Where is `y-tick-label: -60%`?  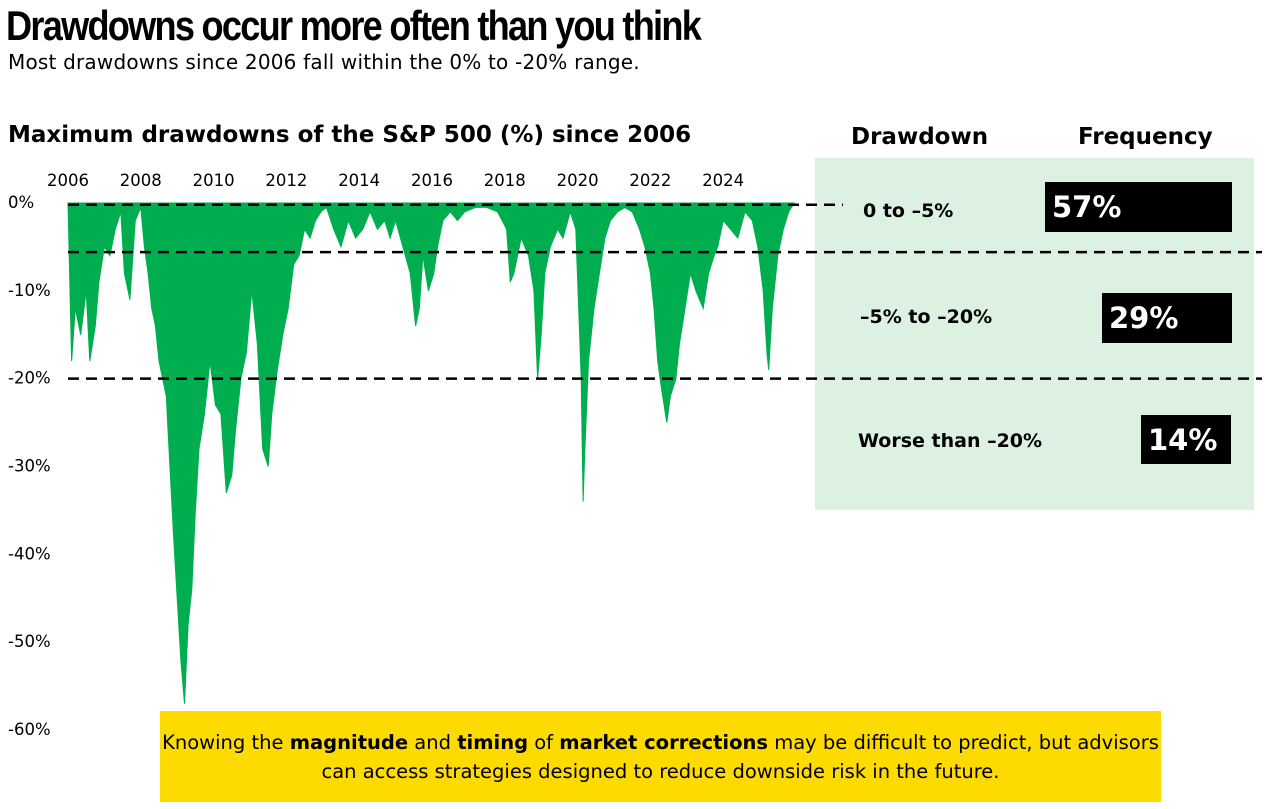
y-tick-label: -60% is located at coordinates (29, 729).